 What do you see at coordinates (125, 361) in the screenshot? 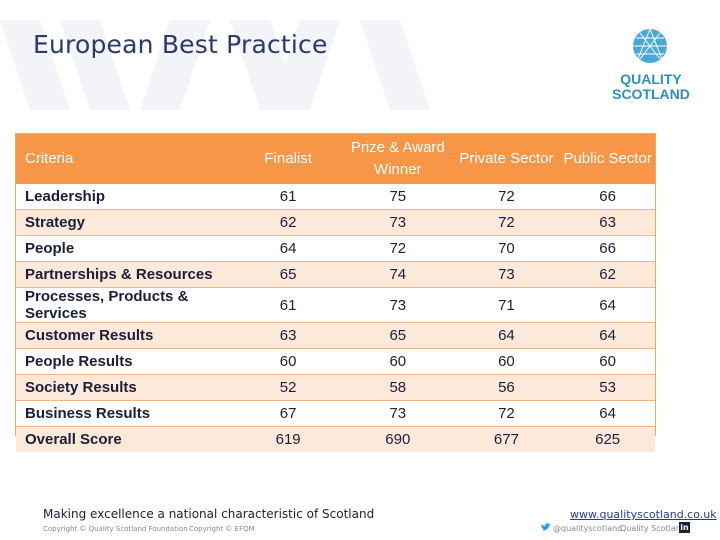
I see `criteria-cell: People Results` at bounding box center [125, 361].